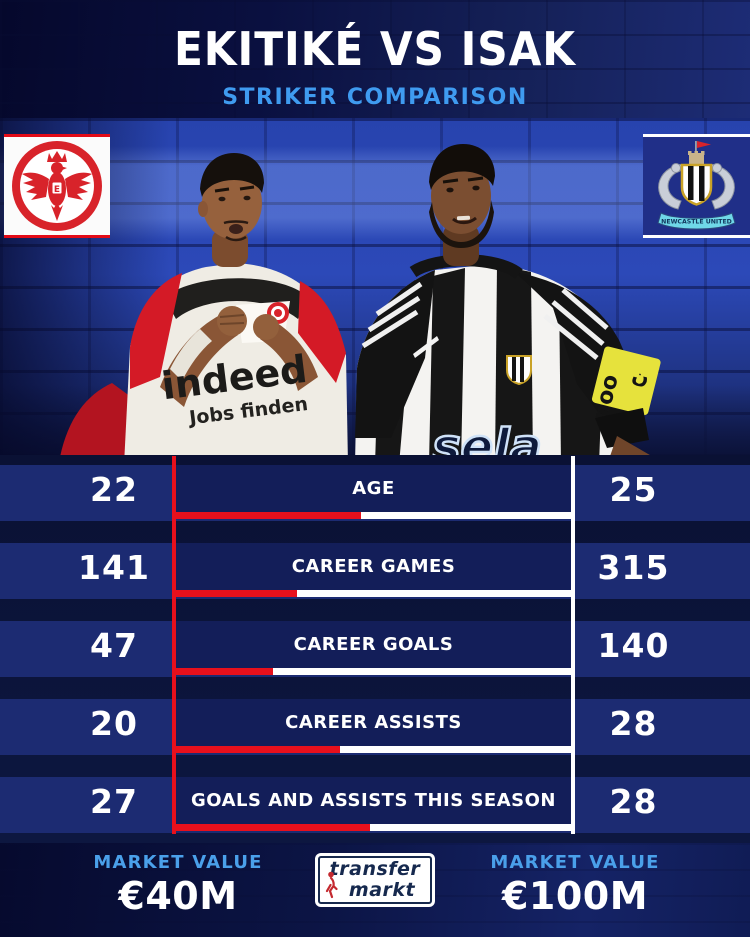 This screenshot has width=750, height=937. Describe the element at coordinates (573, 645) in the screenshot. I see `right-accent-line` at that location.